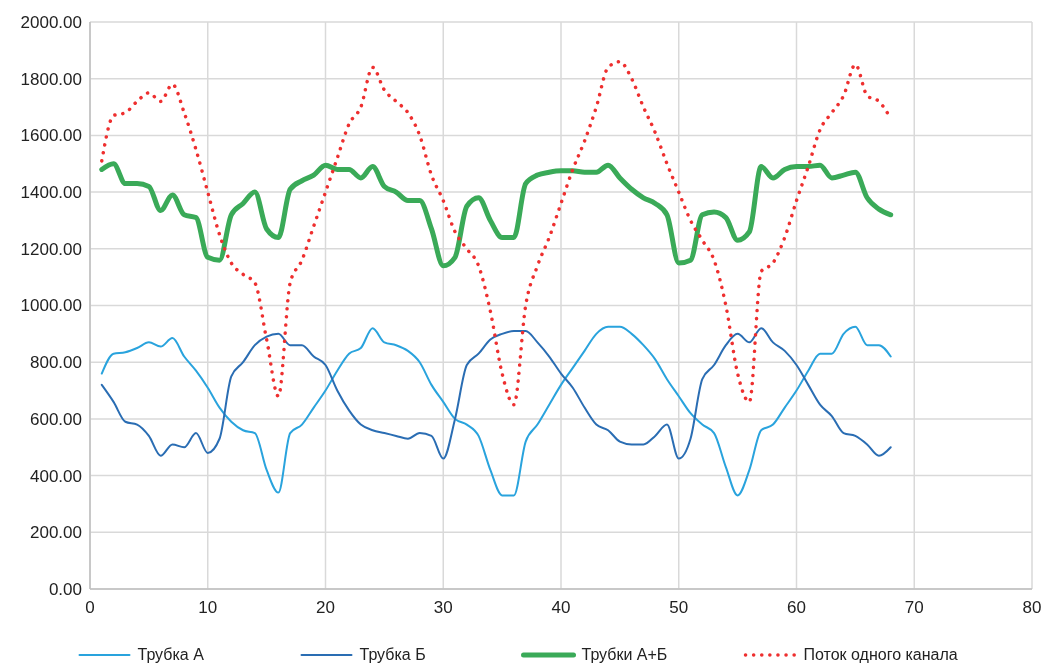 The height and width of the screenshot is (670, 1047). Describe the element at coordinates (51, 193) in the screenshot. I see `y-tick-label: 1400.00` at that location.